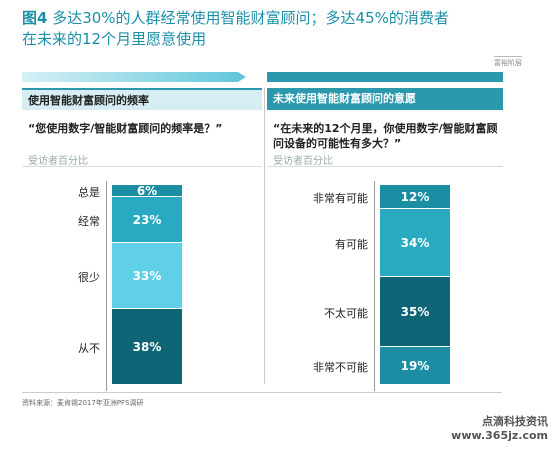 This screenshot has width=560, height=451. I want to click on figure-number: 图4, so click(35, 18).